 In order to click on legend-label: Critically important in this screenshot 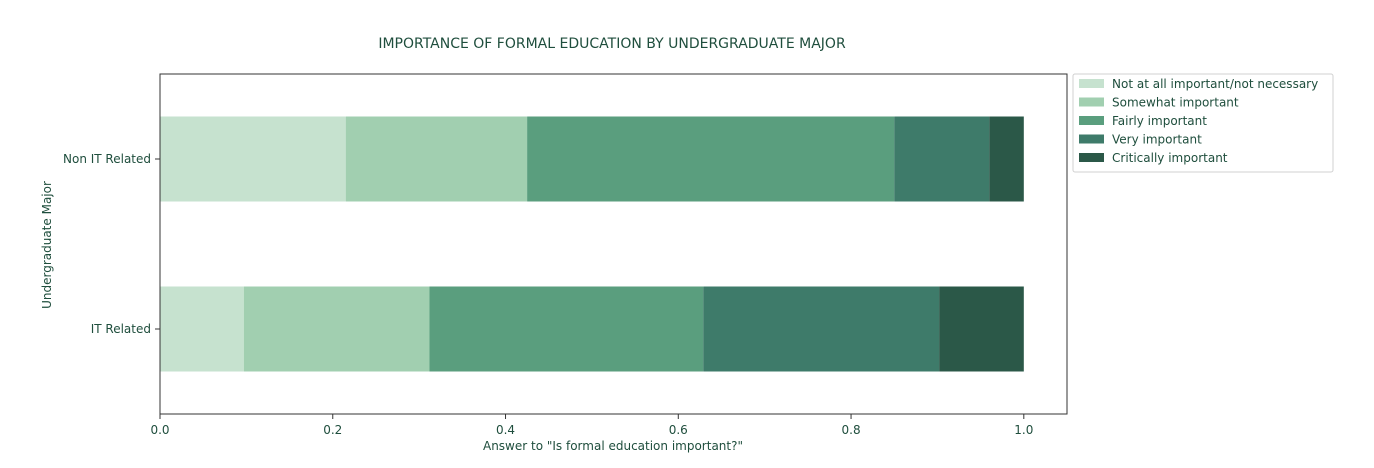, I will do `click(1170, 158)`.